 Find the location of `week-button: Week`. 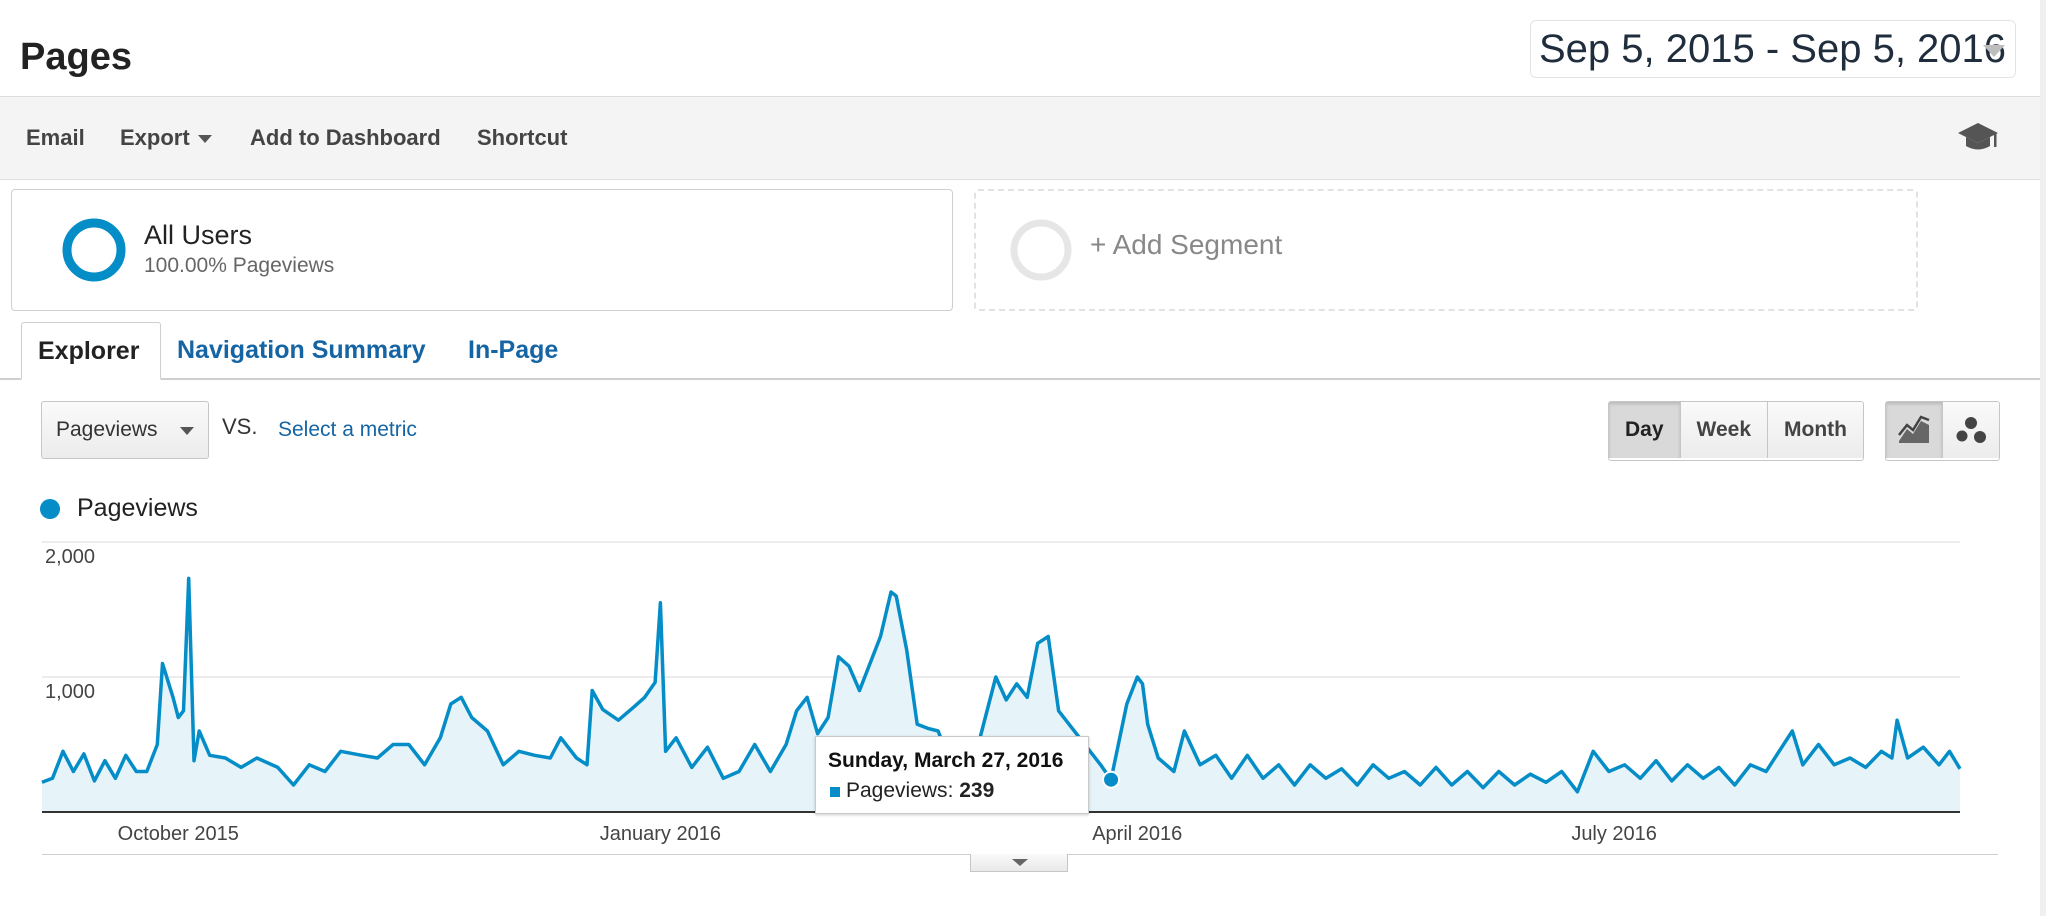

week-button: Week is located at coordinates (1724, 430).